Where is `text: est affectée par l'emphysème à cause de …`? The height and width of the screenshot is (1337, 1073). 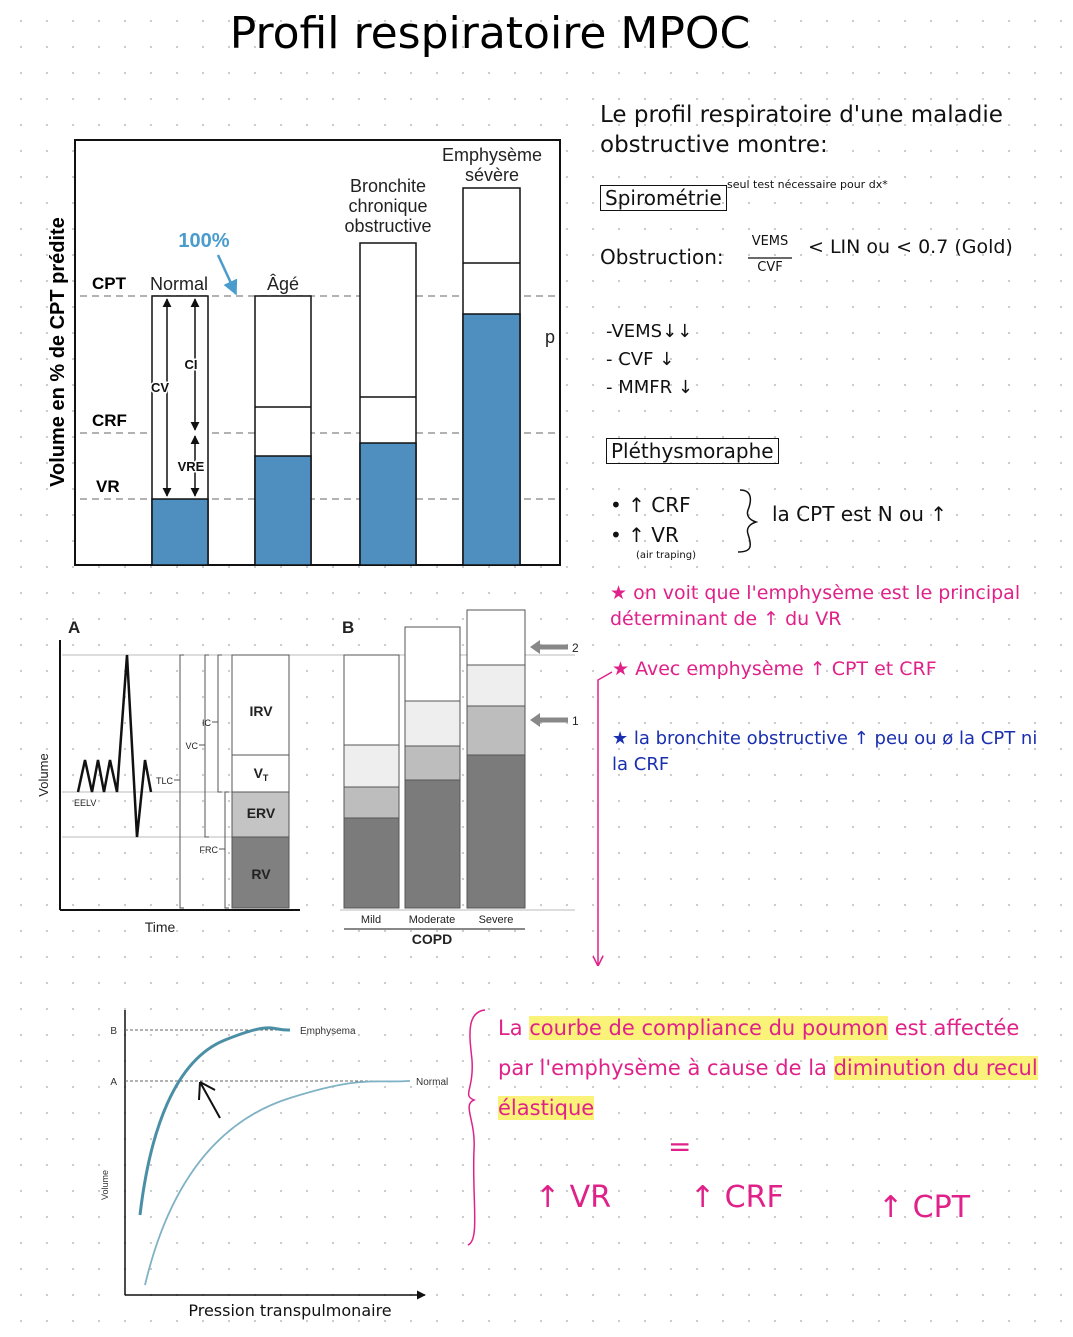 text: est affectée par l'emphysème à cause de … is located at coordinates (759, 1048).